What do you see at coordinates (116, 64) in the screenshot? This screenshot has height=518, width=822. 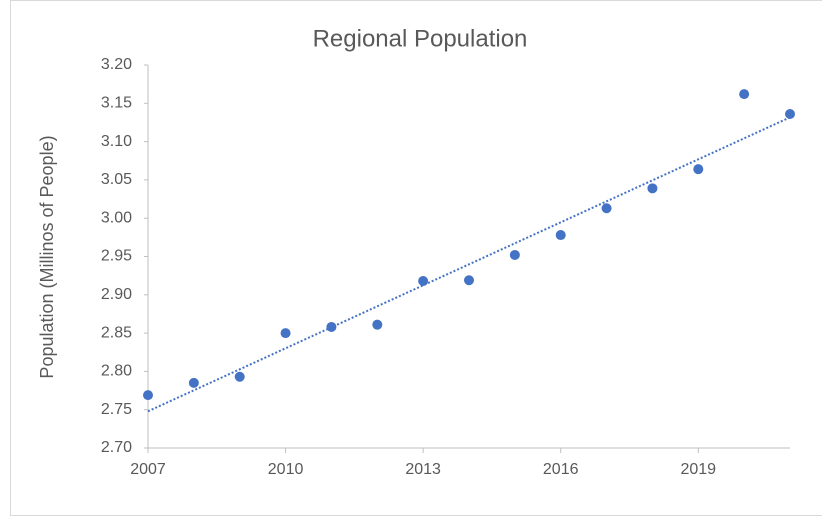 I see `y-tick-label: 3.20` at bounding box center [116, 64].